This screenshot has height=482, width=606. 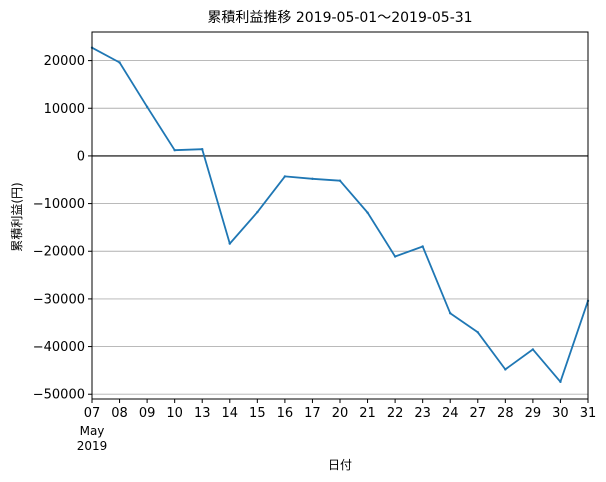 I want to click on chart-title: 累積利益推移 2019-05-01〜2019-05-31, so click(x=339, y=18).